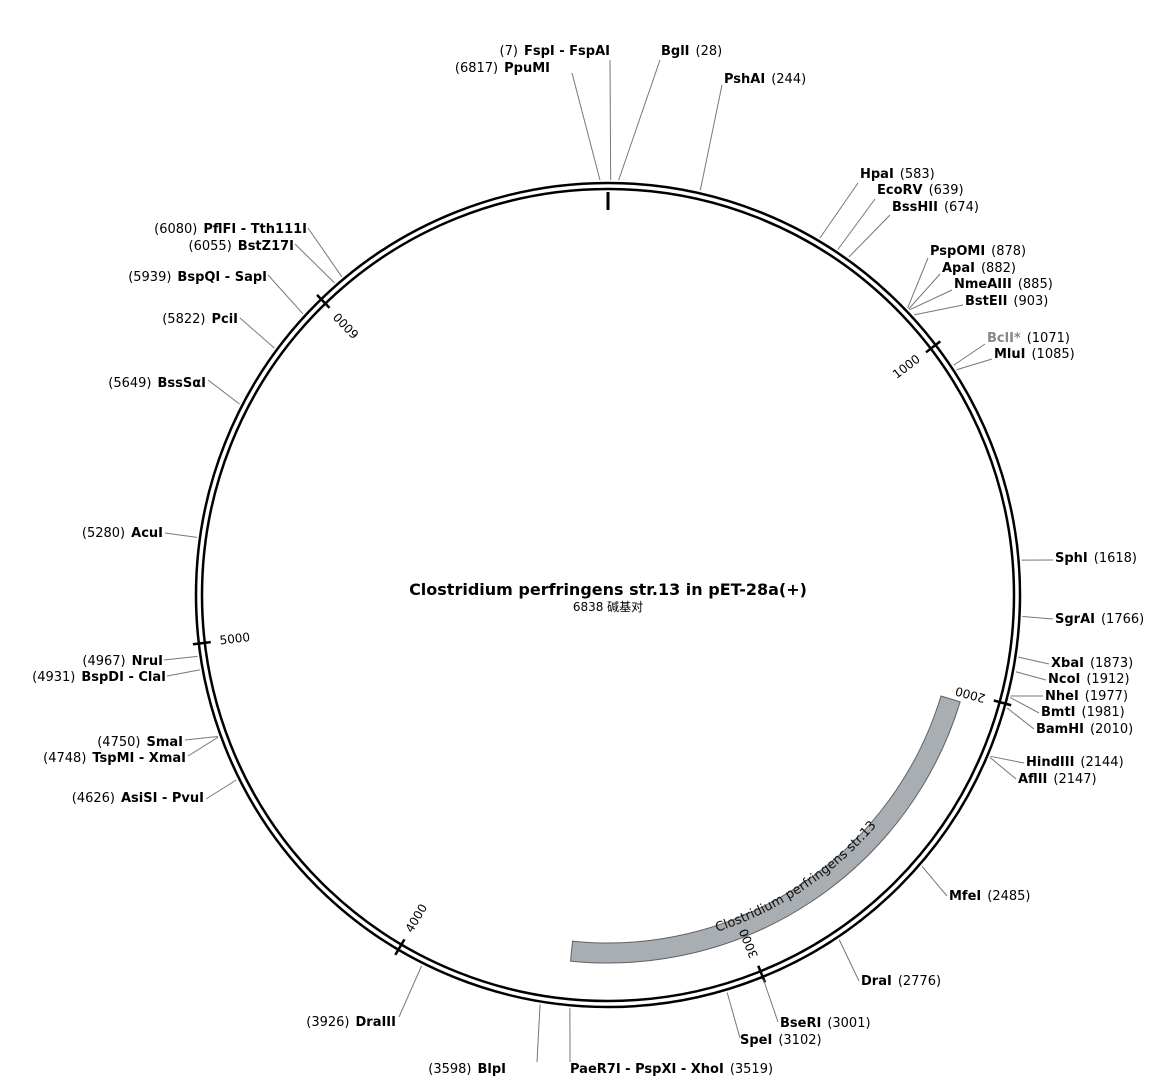 The width and height of the screenshot is (1172, 1088). What do you see at coordinates (800, 1023) in the screenshot?
I see `site-name: BseRI` at bounding box center [800, 1023].